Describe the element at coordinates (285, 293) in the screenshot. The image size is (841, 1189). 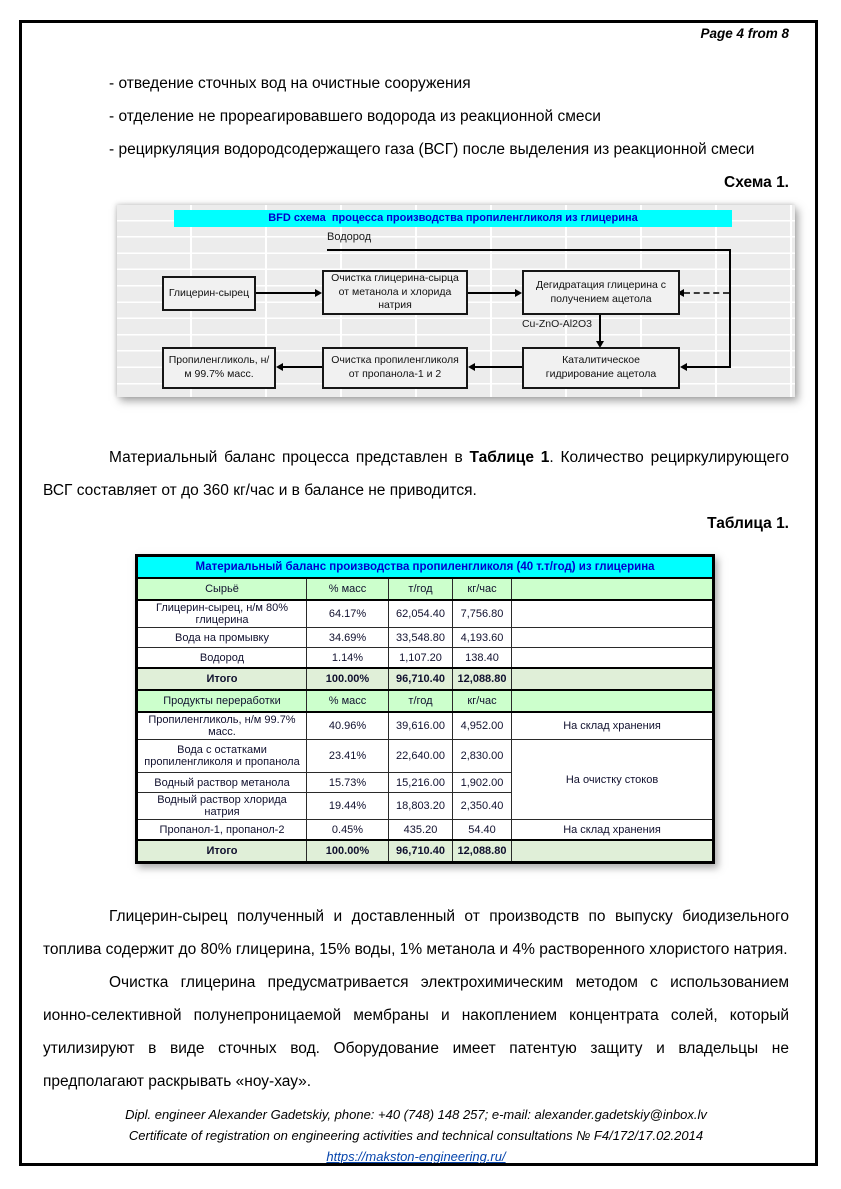
I see `arrow-1-line` at that location.